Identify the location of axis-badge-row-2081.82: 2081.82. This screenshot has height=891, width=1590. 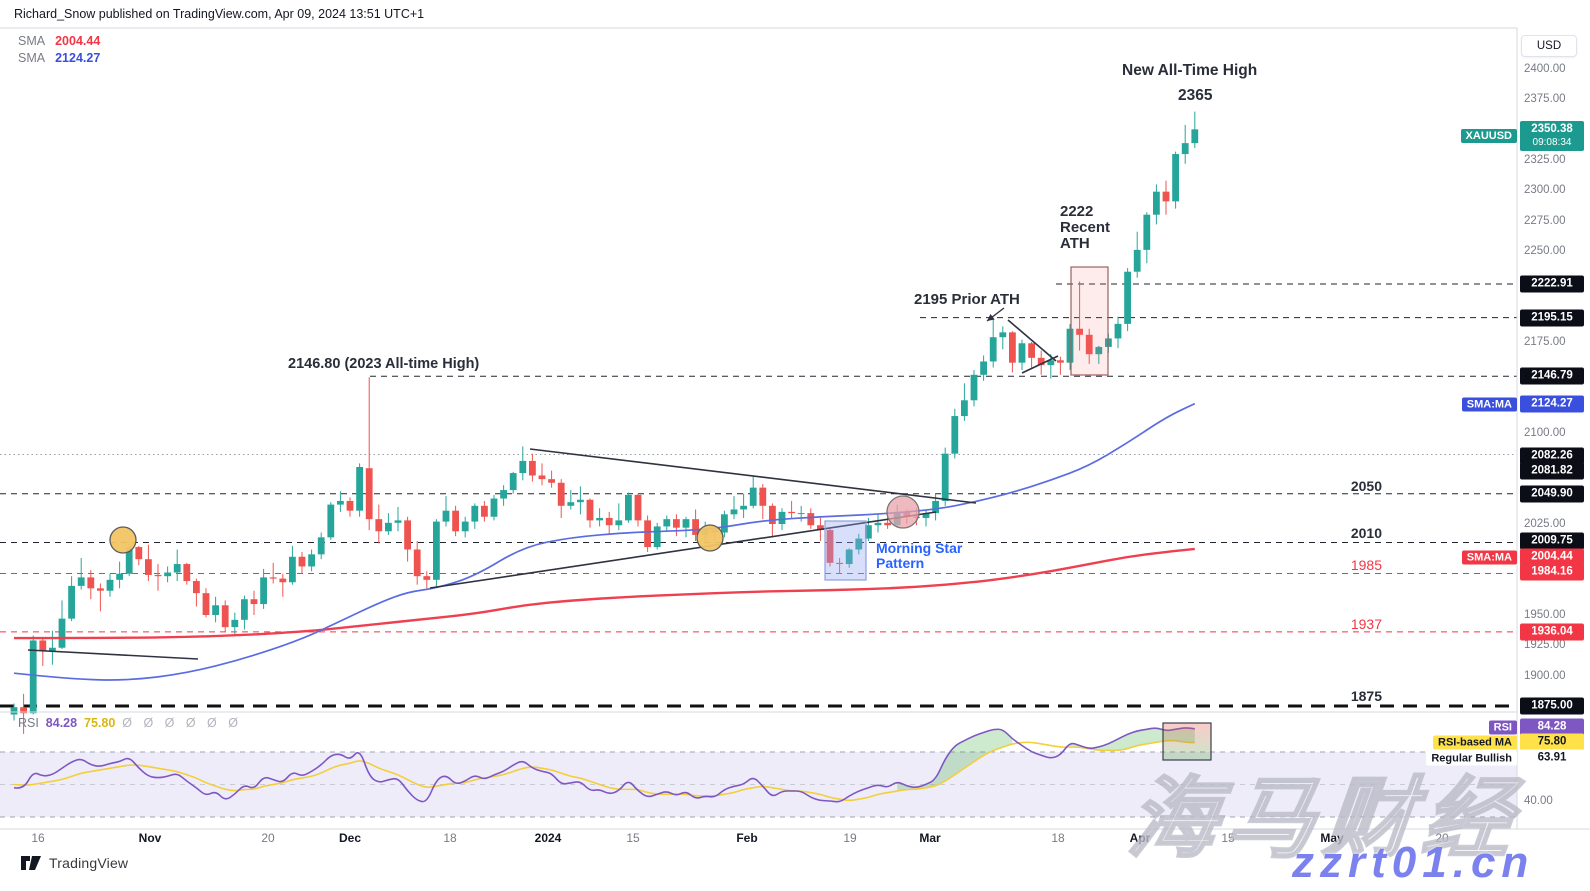
(792, 471).